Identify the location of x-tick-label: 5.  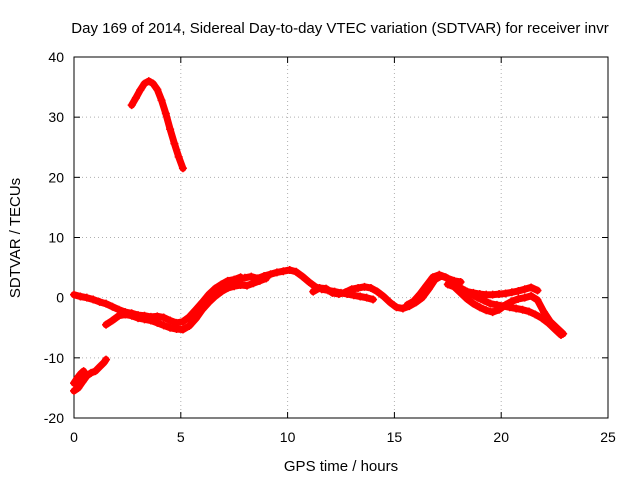
(181, 437).